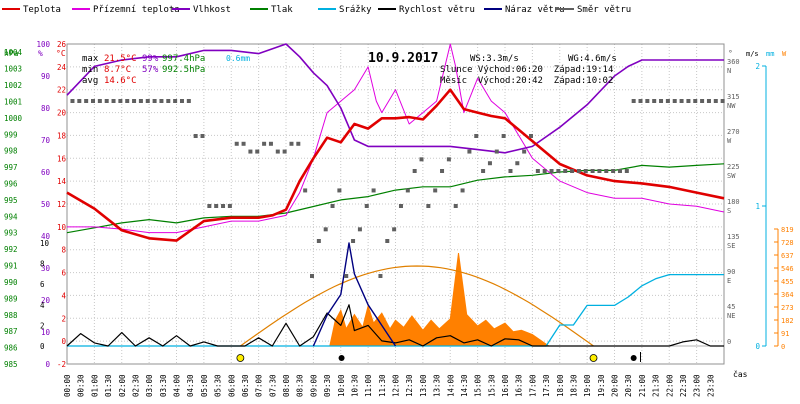 The width and height of the screenshot is (800, 404). Describe the element at coordinates (403, 58) in the screenshot. I see `chart-title: 10.9.2017` at that location.